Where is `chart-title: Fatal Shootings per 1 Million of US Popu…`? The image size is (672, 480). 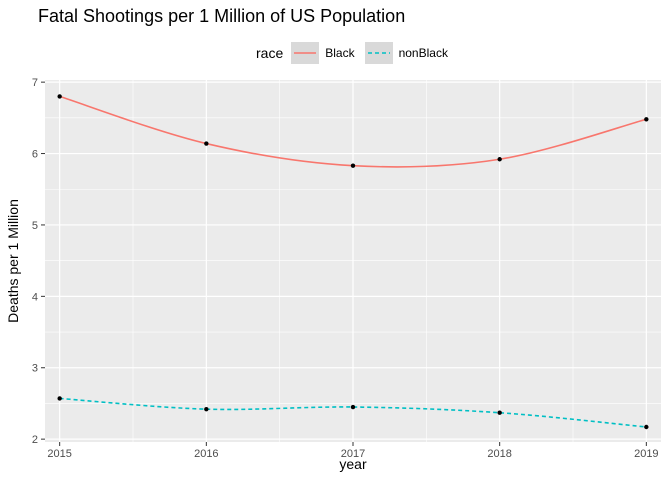 chart-title: Fatal Shootings per 1 Million of US Popu… is located at coordinates (222, 16).